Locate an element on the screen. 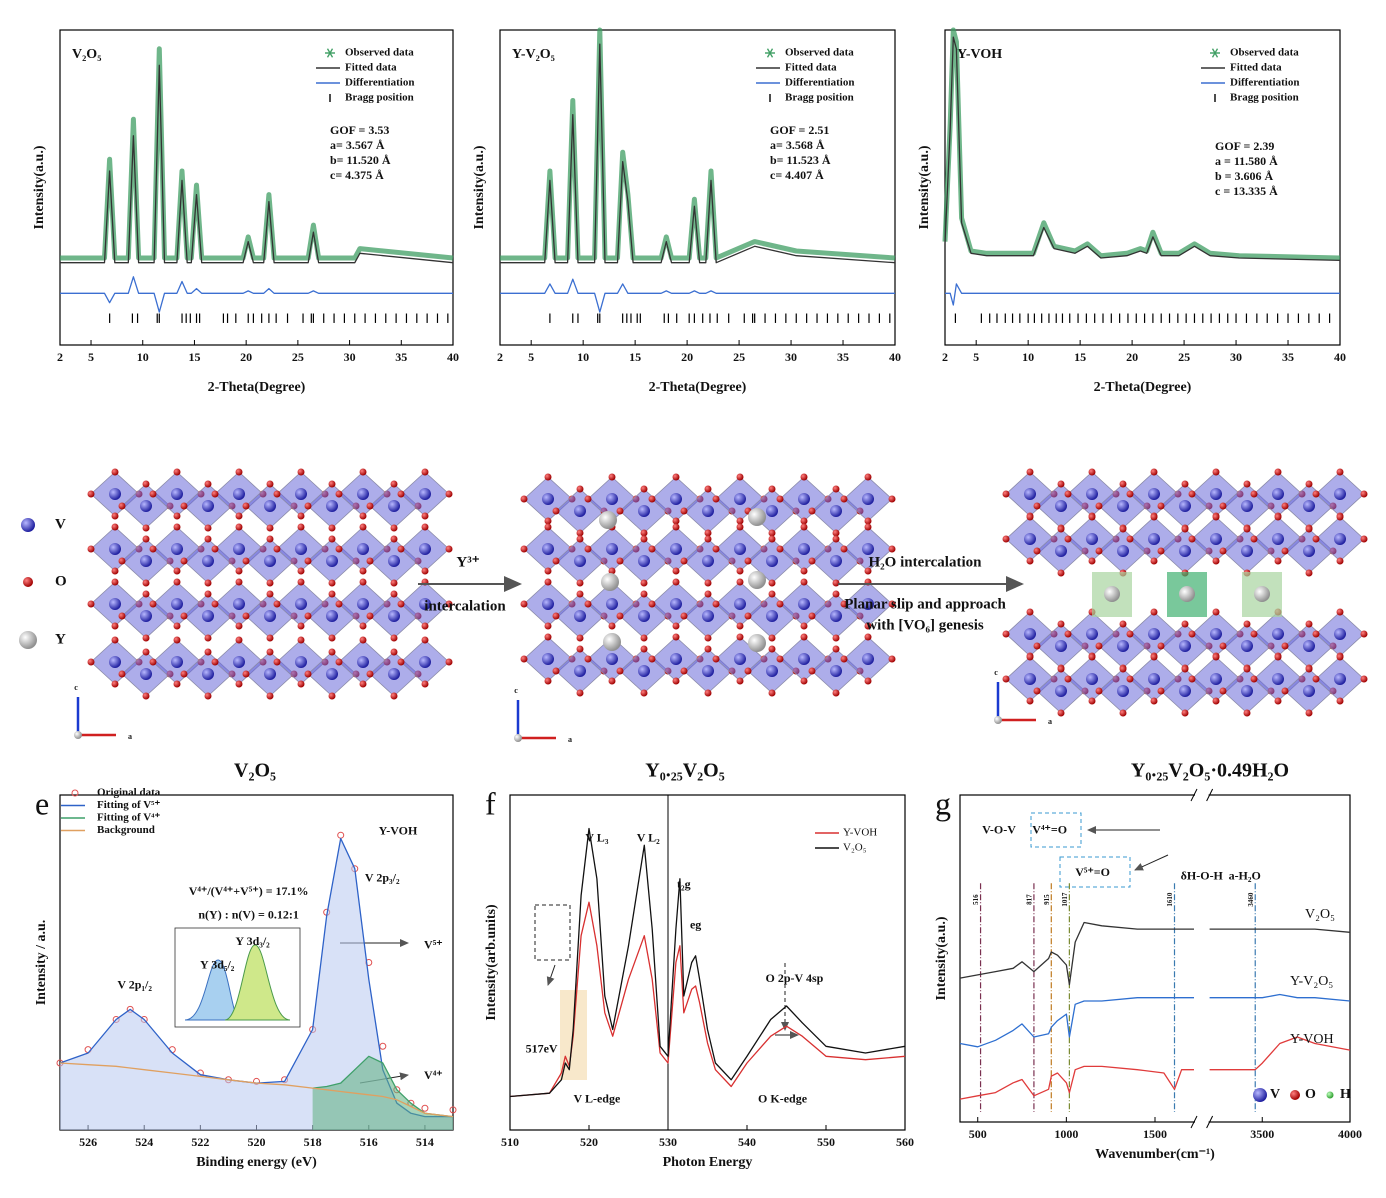 Image resolution: width=1386 pixels, height=1198 pixels. legend-label: V is located at coordinates (60, 524).